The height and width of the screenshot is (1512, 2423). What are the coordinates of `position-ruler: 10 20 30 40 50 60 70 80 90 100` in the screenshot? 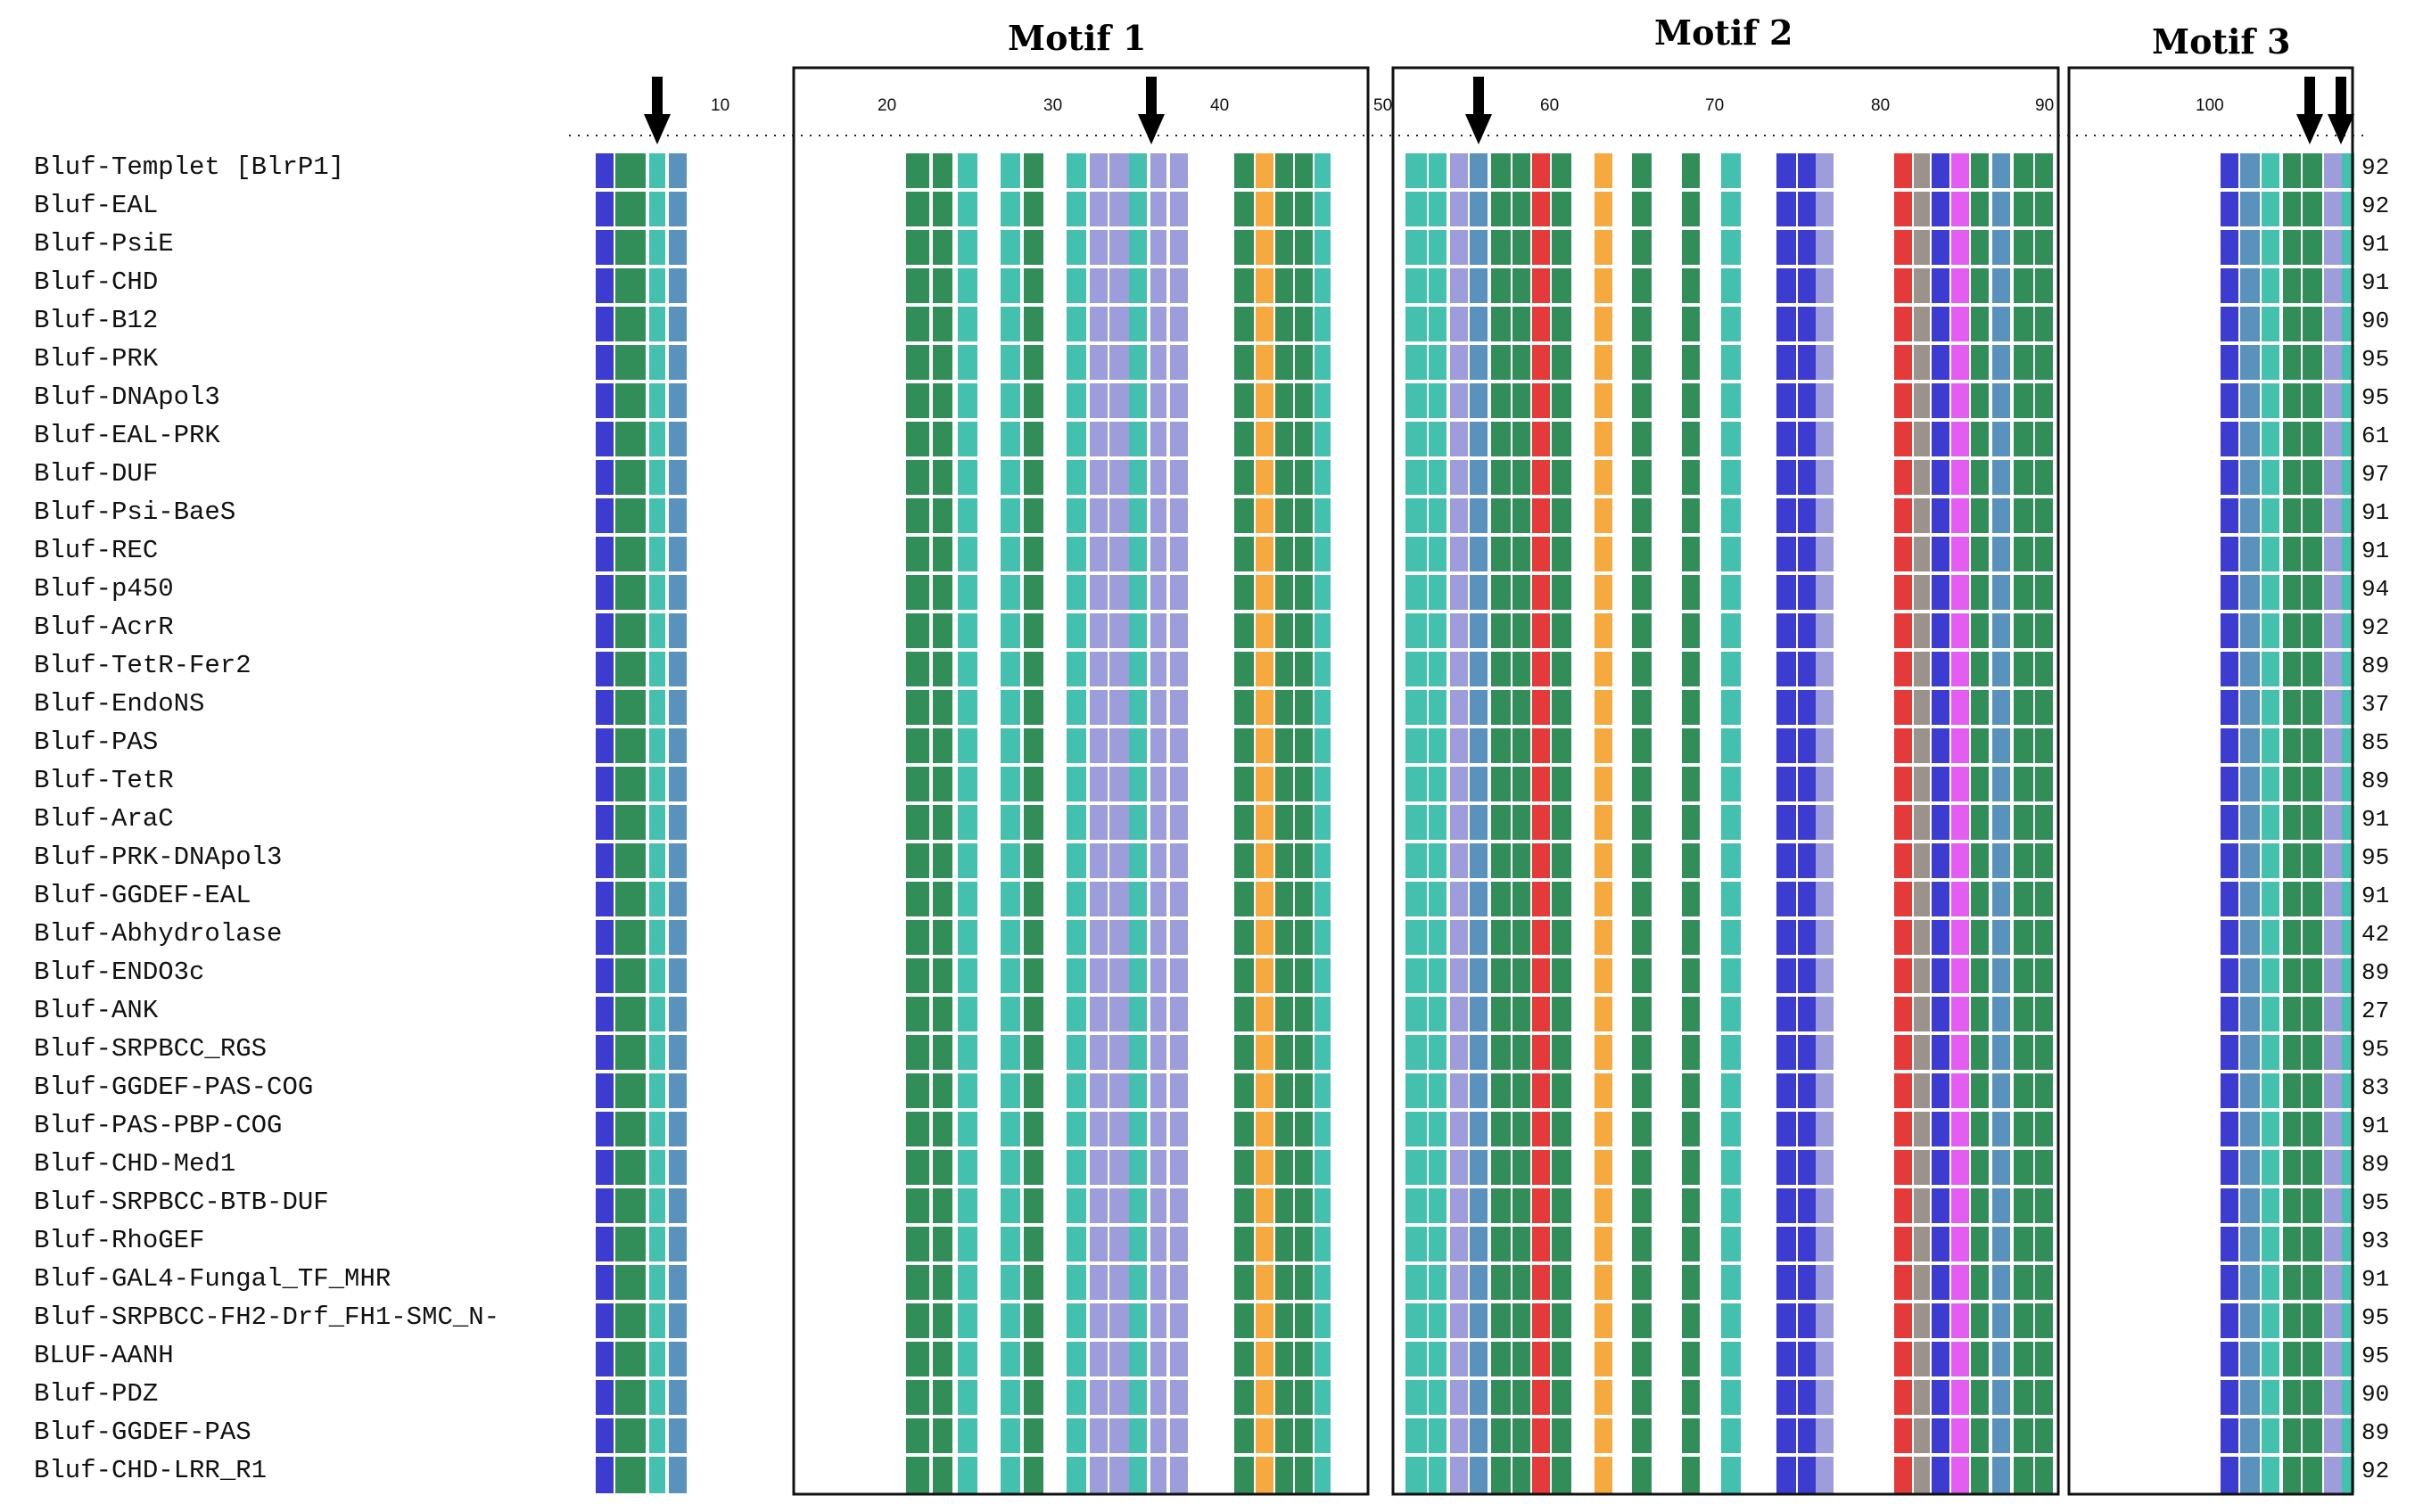 It's located at (1466, 116).